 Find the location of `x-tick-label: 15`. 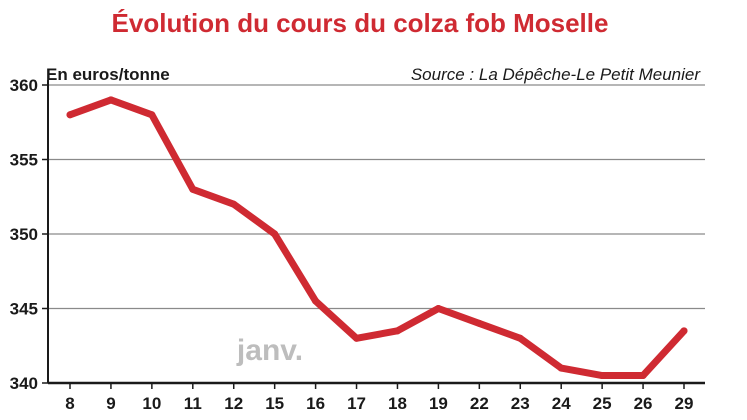

x-tick-label: 15 is located at coordinates (274, 403).